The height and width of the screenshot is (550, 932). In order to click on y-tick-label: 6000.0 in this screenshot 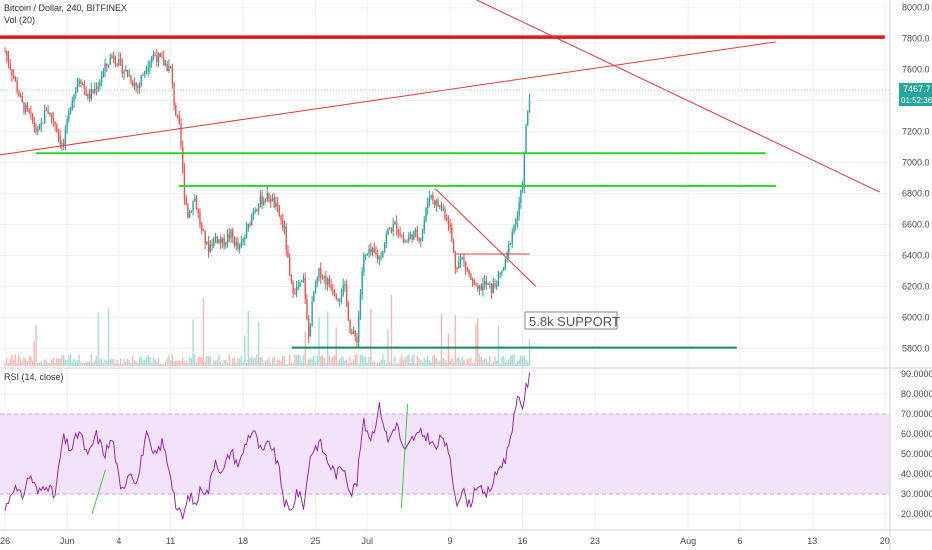, I will do `click(916, 317)`.